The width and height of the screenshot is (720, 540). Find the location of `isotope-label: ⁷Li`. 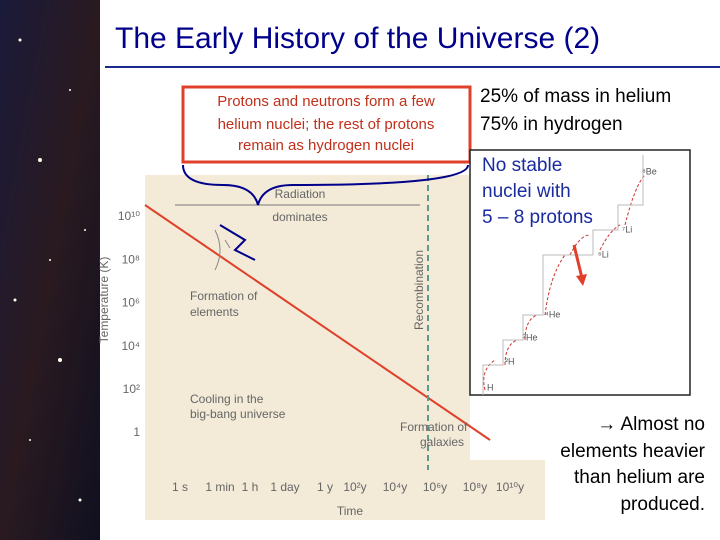

isotope-label: ⁷Li is located at coordinates (627, 229).